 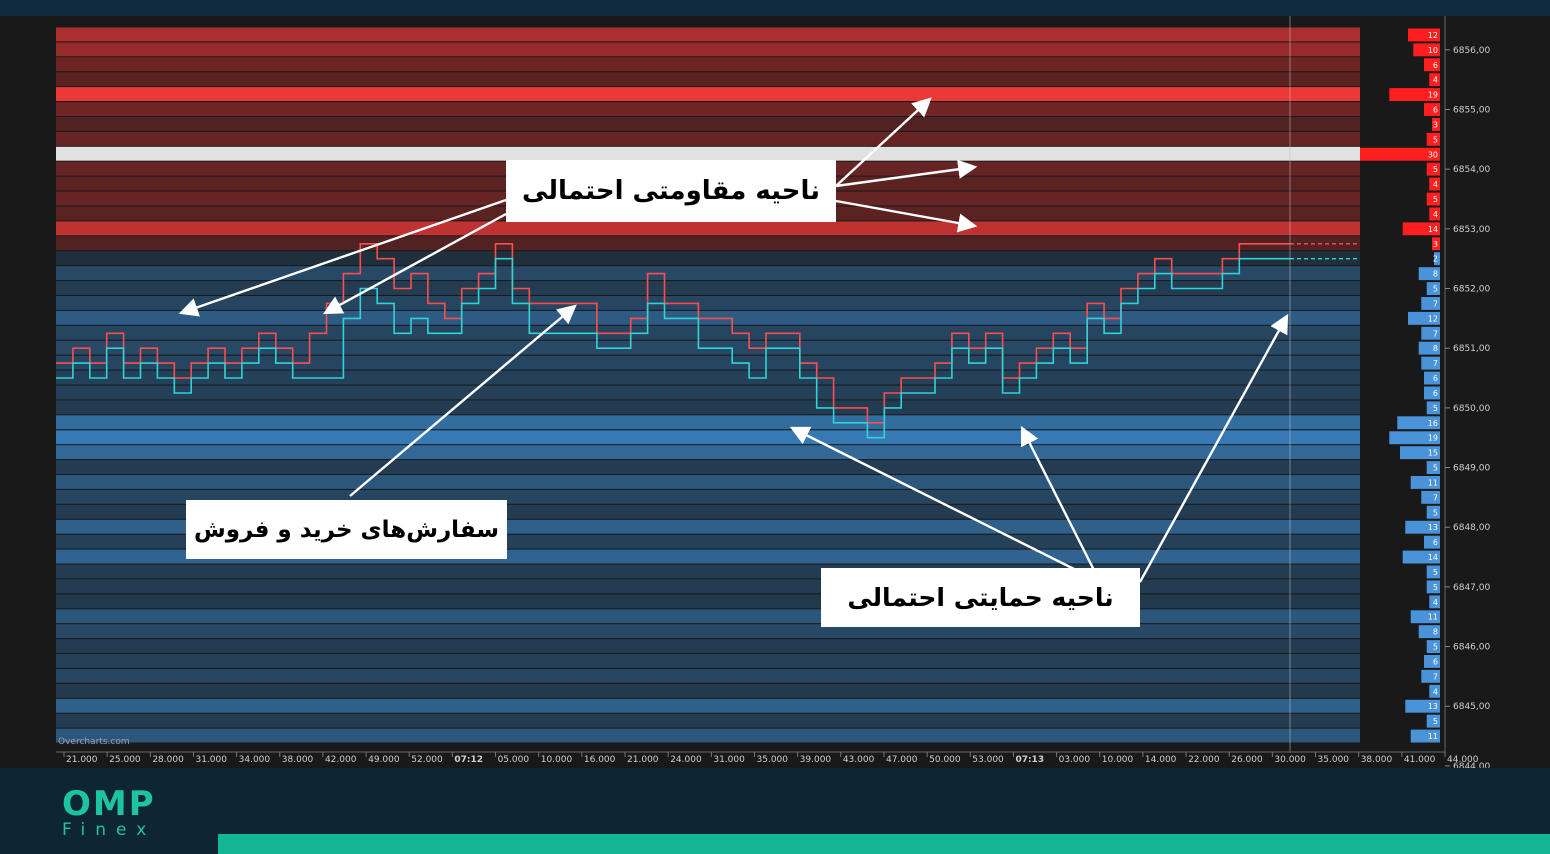 What do you see at coordinates (859, 760) in the screenshot?
I see `time-tick-label: 43.000` at bounding box center [859, 760].